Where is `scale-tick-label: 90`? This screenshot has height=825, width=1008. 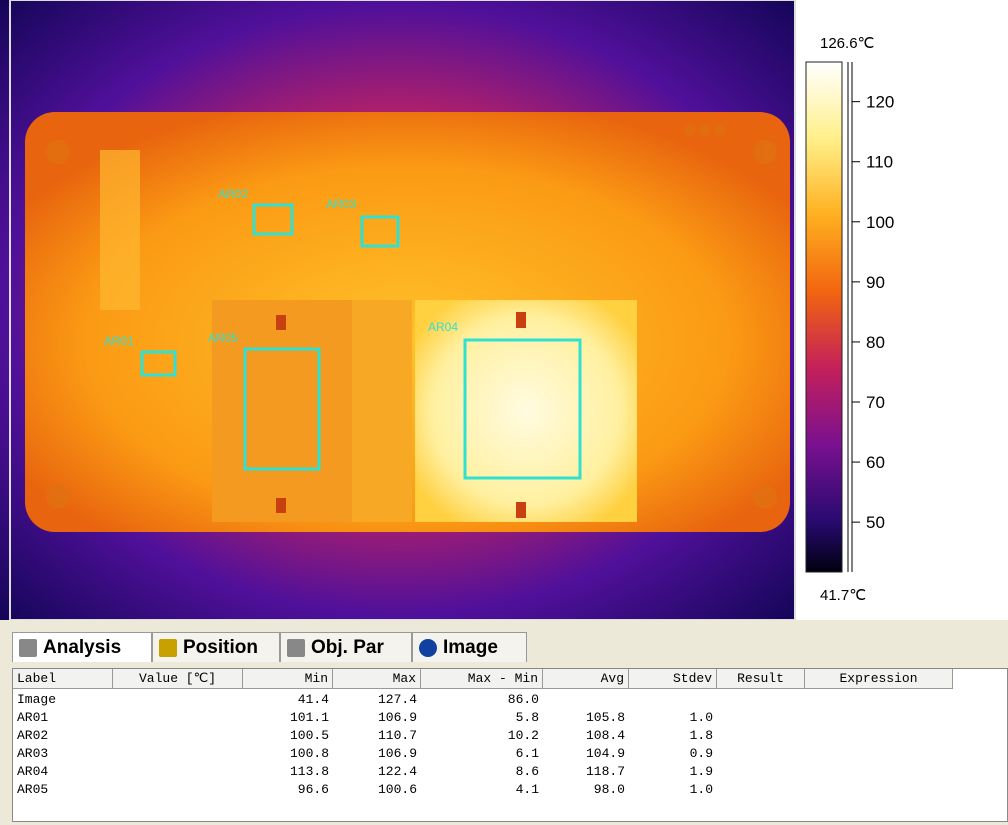 scale-tick-label: 90 is located at coordinates (875, 282).